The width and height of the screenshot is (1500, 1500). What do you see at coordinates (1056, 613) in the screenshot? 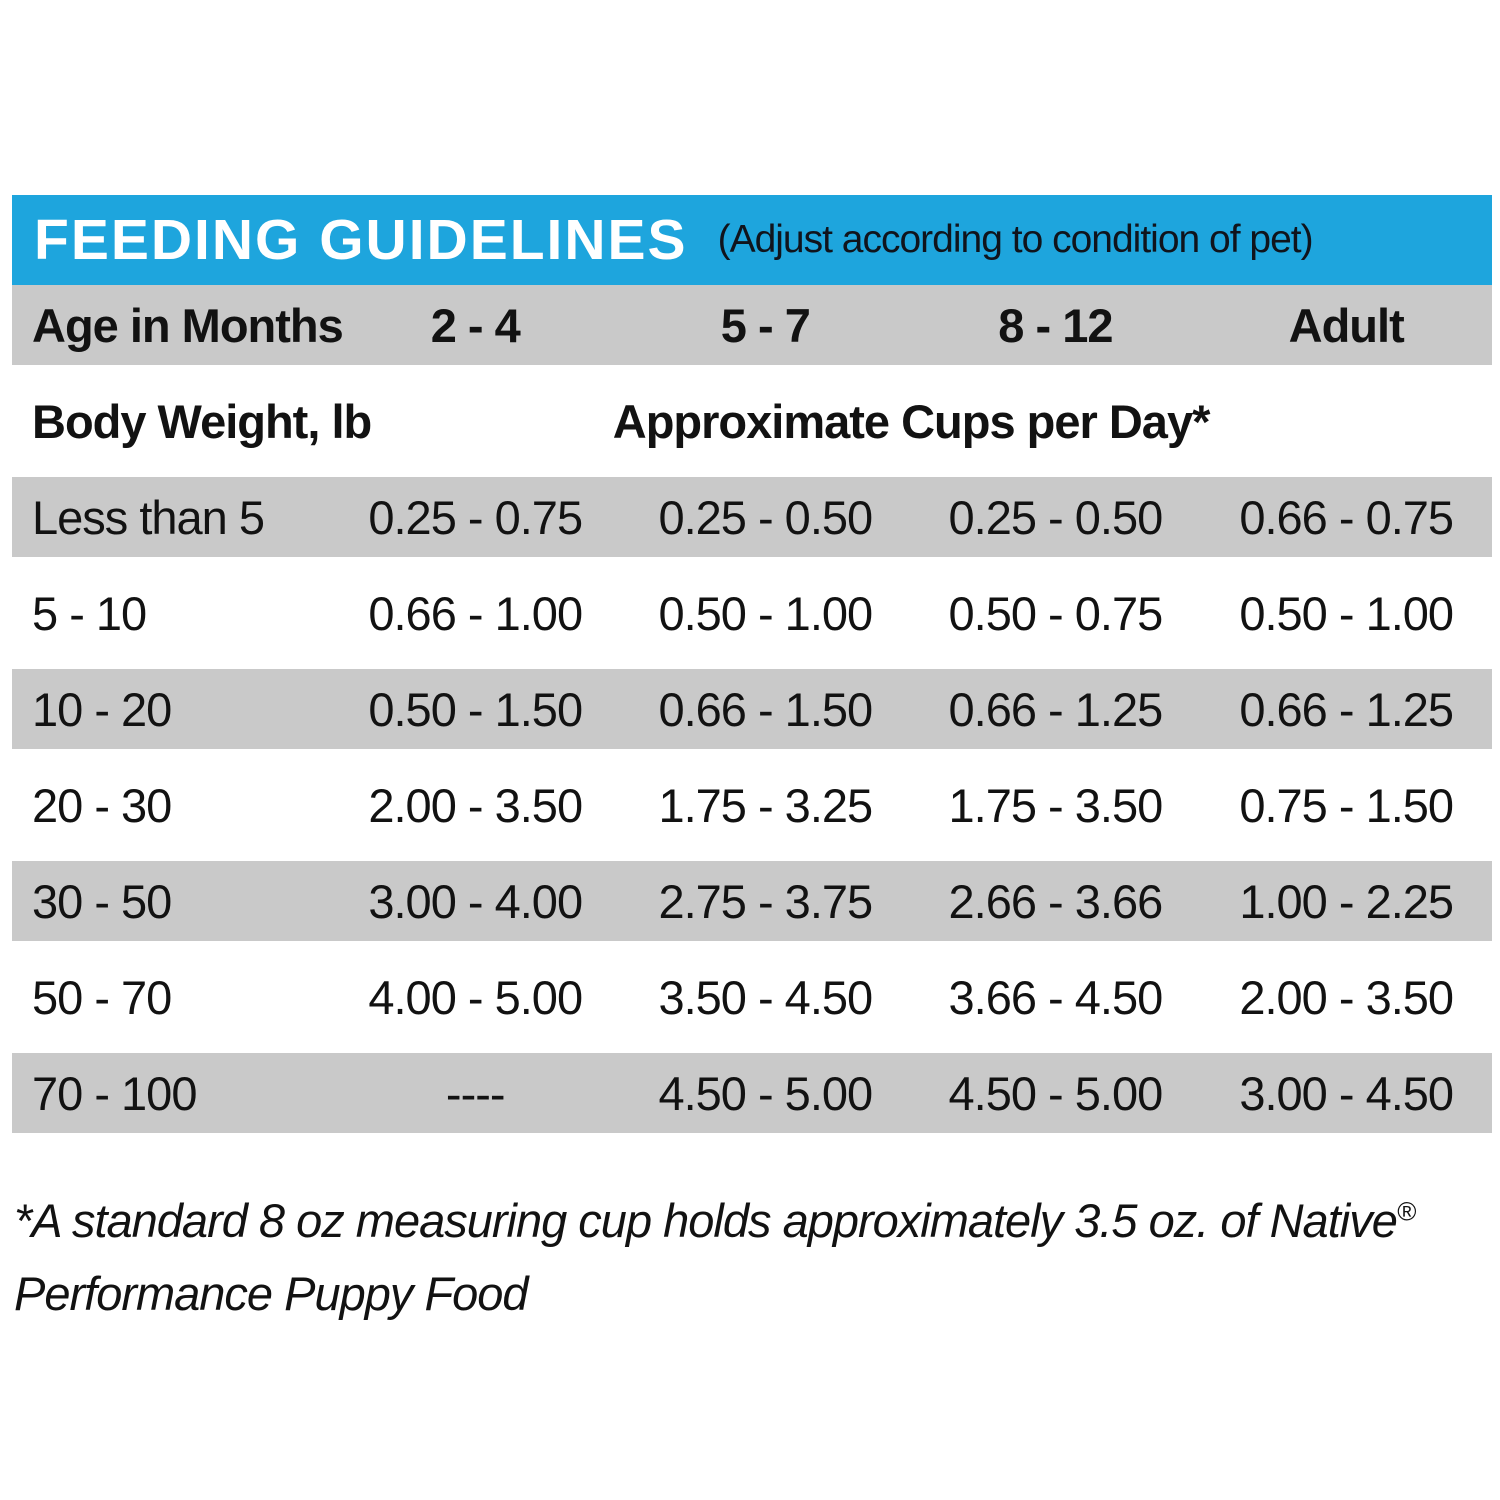
I see `cups-value: 0.50 - 0.75` at bounding box center [1056, 613].